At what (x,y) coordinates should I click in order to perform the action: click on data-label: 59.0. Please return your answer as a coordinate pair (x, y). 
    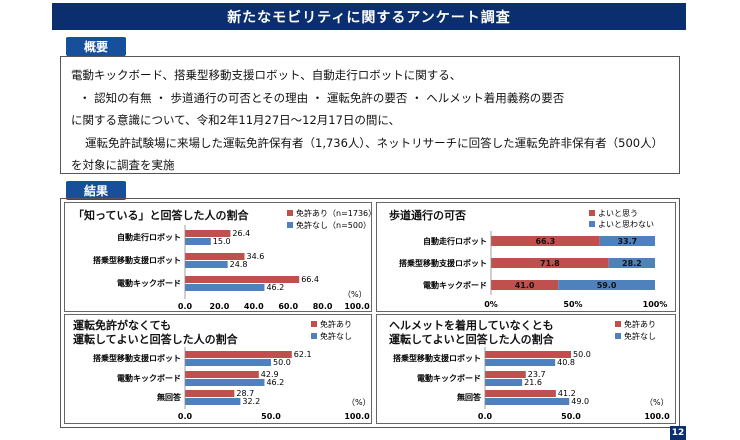
    Looking at the image, I should click on (607, 285).